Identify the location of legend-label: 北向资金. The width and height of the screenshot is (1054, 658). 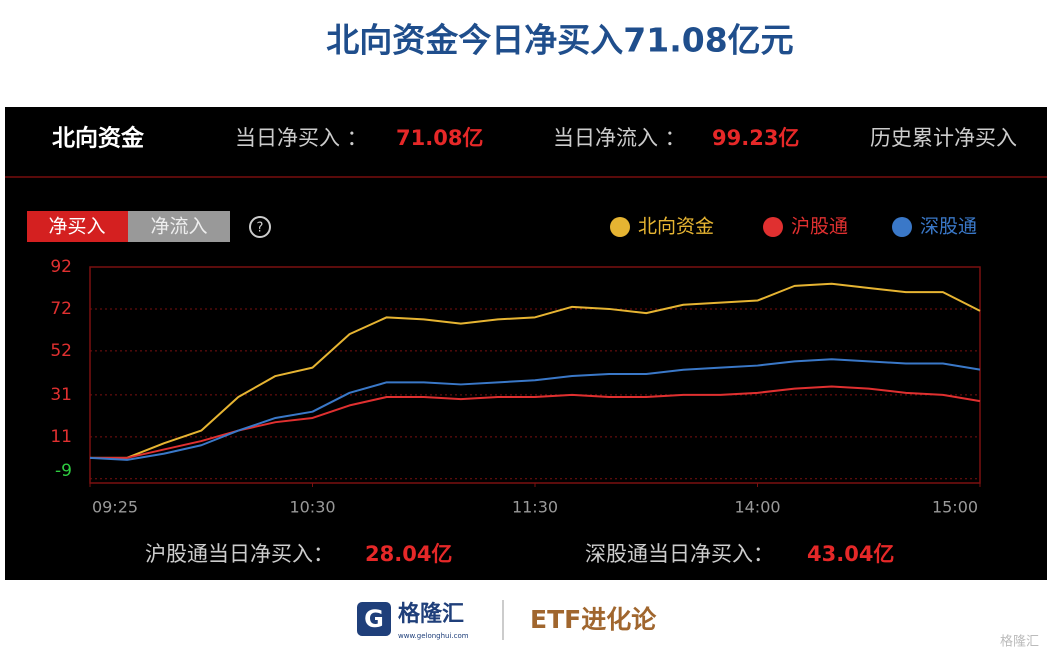
(676, 227).